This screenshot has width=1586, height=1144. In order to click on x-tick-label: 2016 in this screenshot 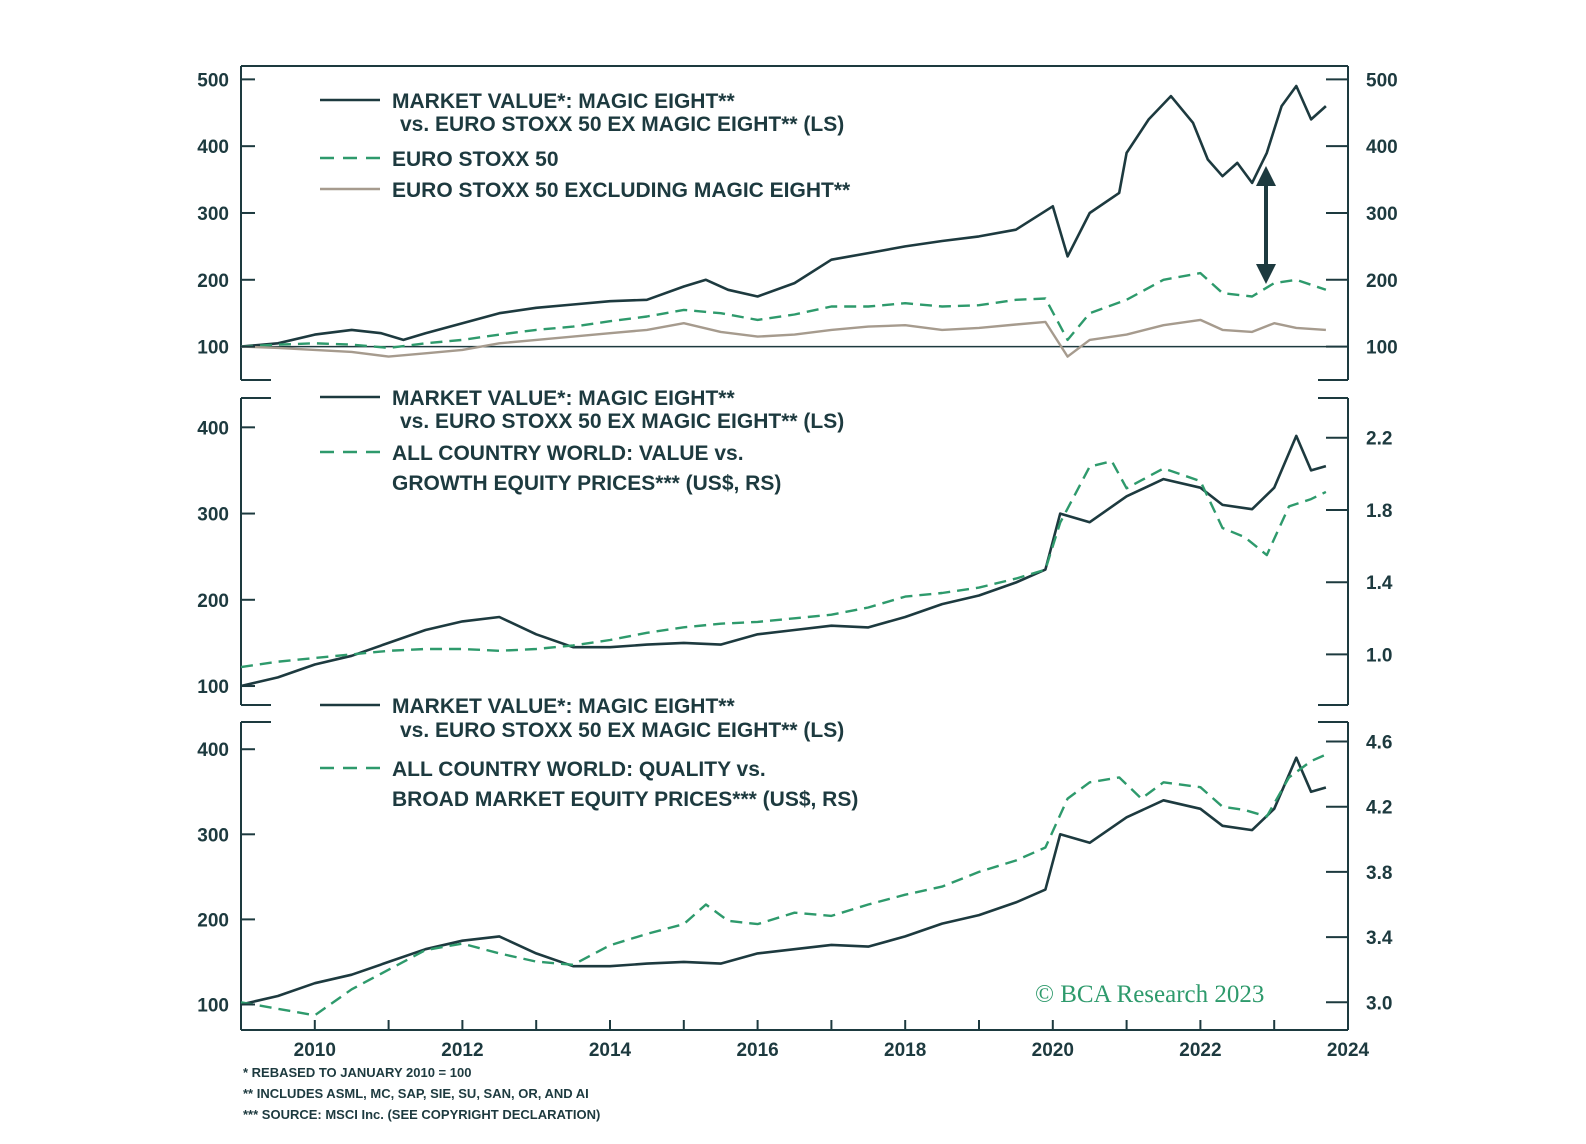, I will do `click(757, 1050)`.